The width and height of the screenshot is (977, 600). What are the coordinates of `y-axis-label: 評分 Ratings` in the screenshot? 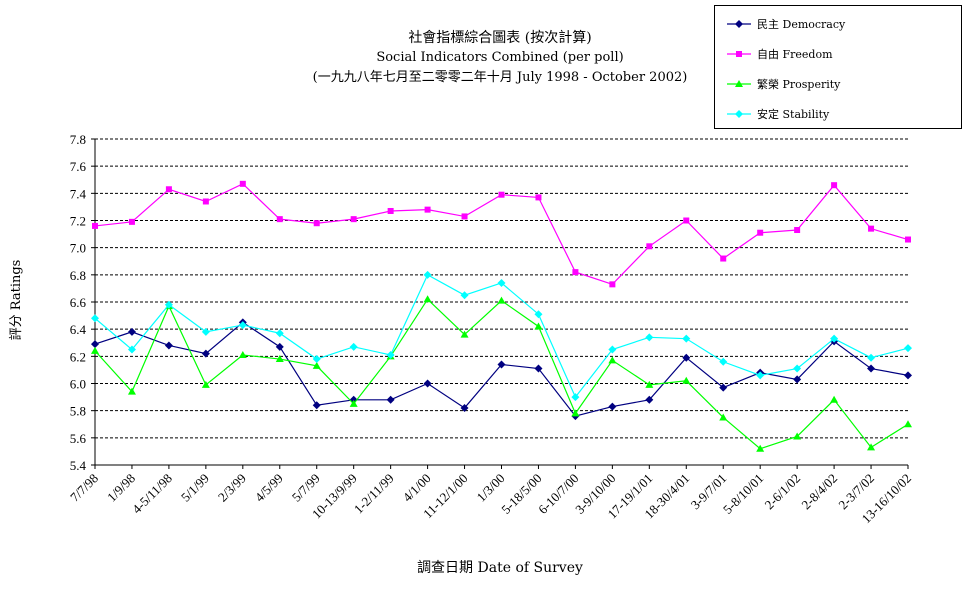 It's located at (16, 300).